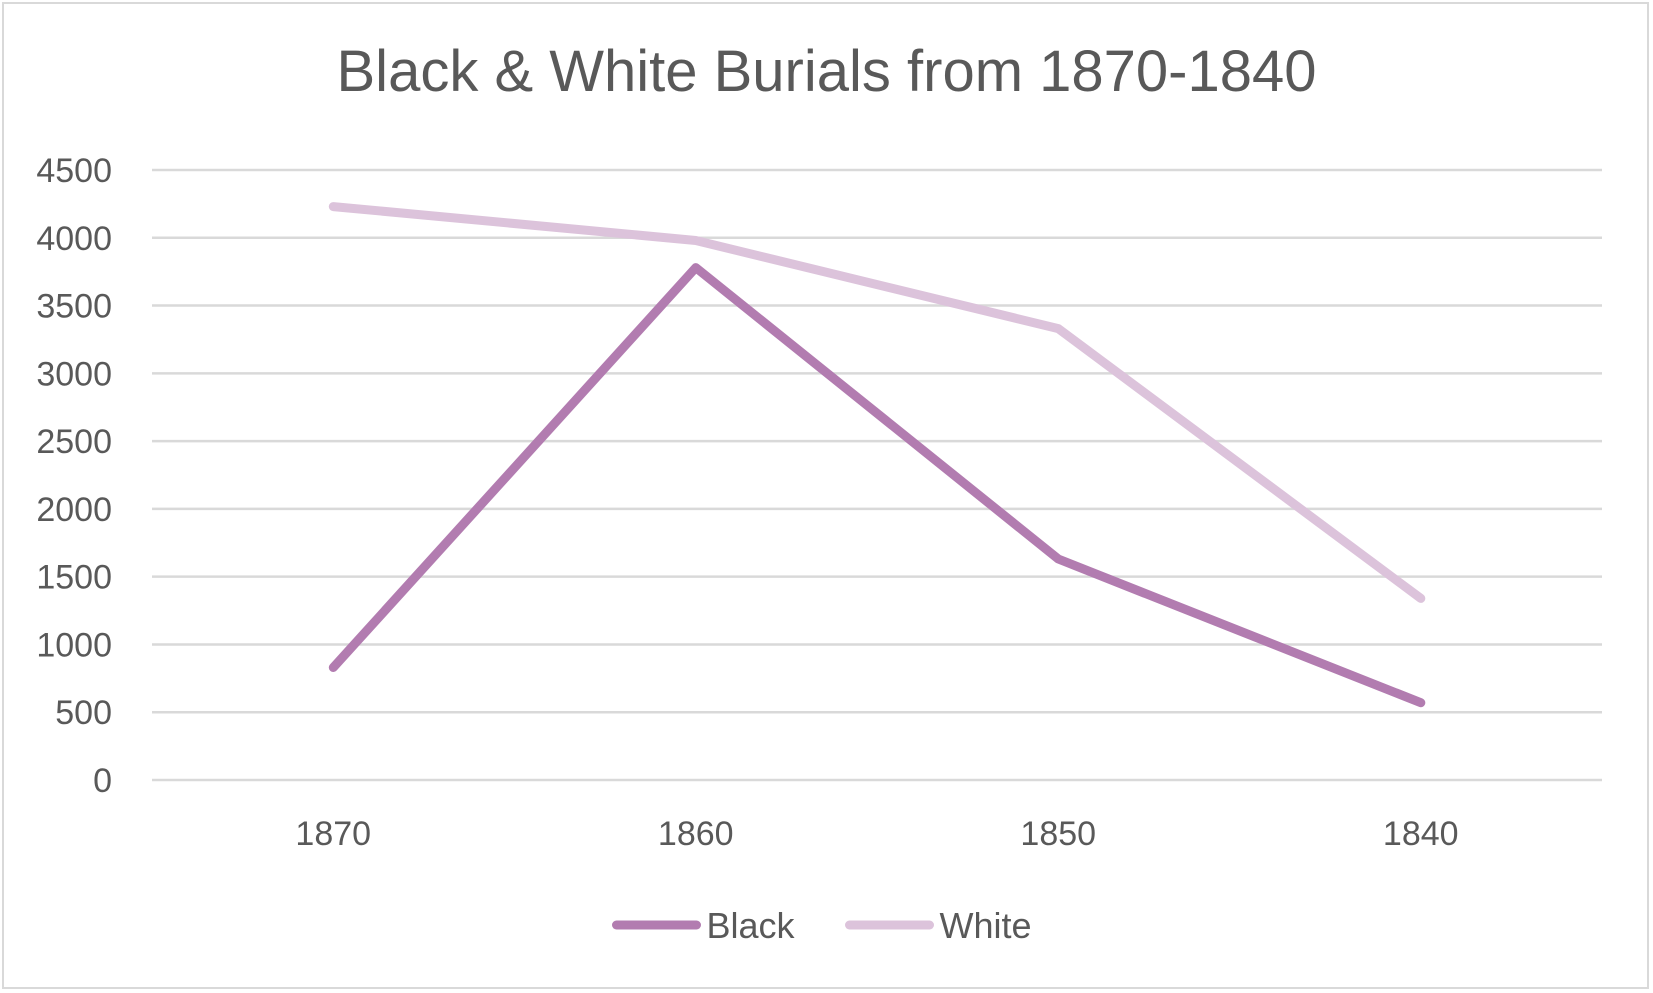 The width and height of the screenshot is (1653, 993). Describe the element at coordinates (74, 476) in the screenshot. I see `y-axis-ticks: 0 500 1000 1500 2000 2500 3000 3500 4000 4500` at that location.